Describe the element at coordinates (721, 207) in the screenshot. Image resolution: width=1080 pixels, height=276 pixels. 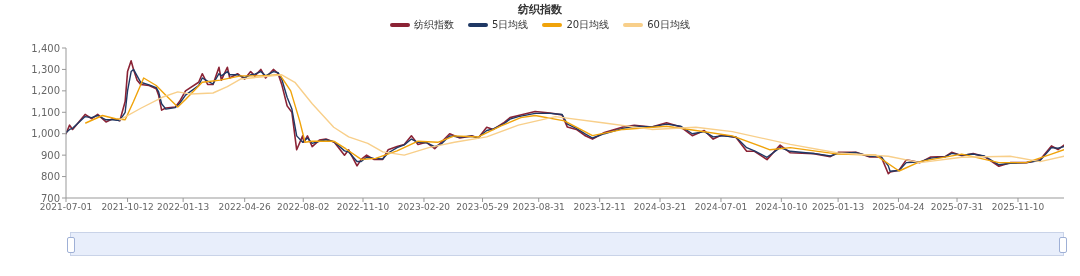
I see `x-tick-label: 2024-07-01` at that location.